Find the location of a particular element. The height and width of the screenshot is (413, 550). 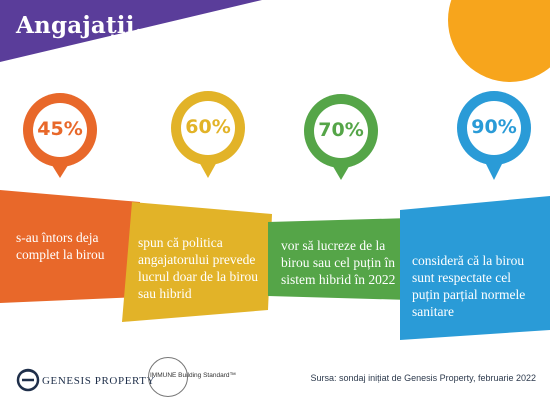

stat-text-1: s-au întors deja complet la birou is located at coordinates (60, 246).